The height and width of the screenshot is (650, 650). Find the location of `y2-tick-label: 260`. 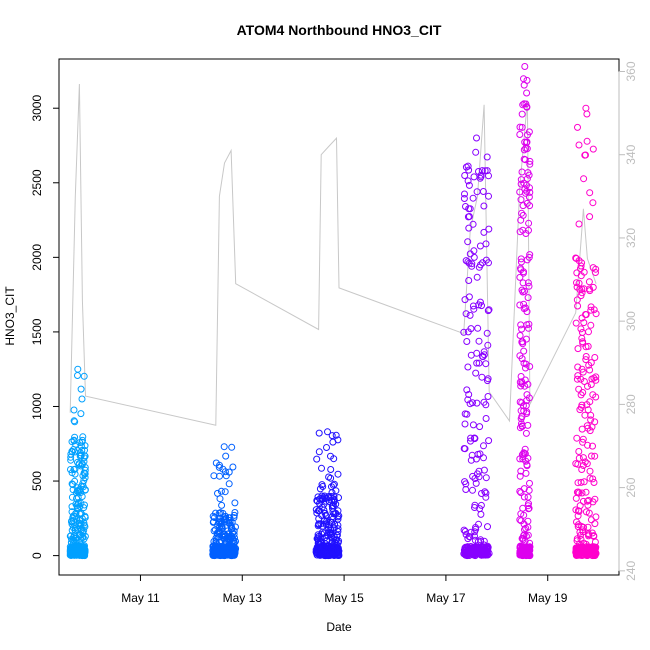

y2-tick-label: 260 is located at coordinates (631, 487).